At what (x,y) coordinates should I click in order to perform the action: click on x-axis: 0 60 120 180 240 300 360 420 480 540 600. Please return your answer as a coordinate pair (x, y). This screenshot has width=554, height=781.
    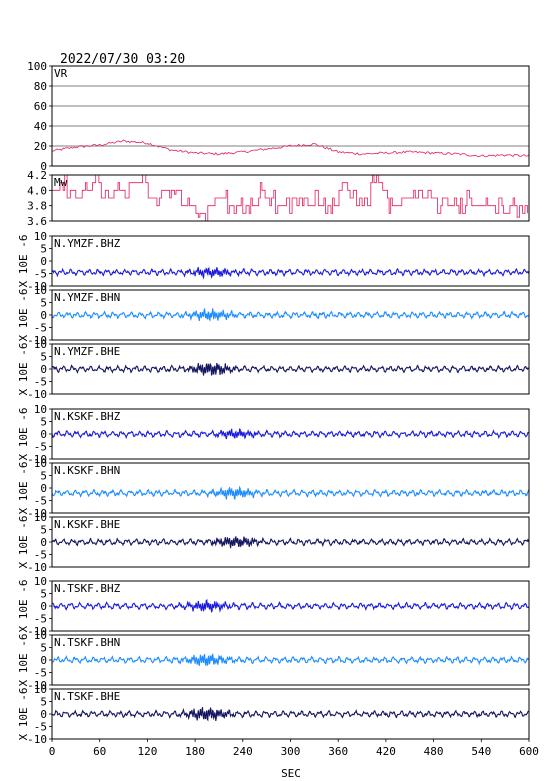
    Looking at the image, I should click on (294, 748).